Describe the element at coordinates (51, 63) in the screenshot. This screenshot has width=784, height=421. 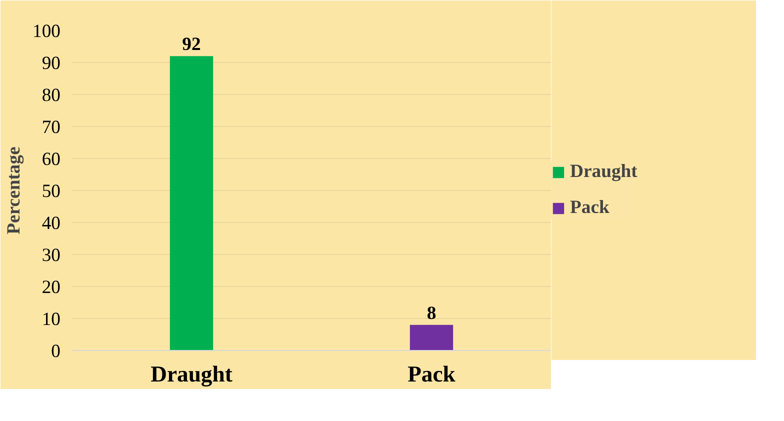
I see `y-tick-label: 90` at that location.